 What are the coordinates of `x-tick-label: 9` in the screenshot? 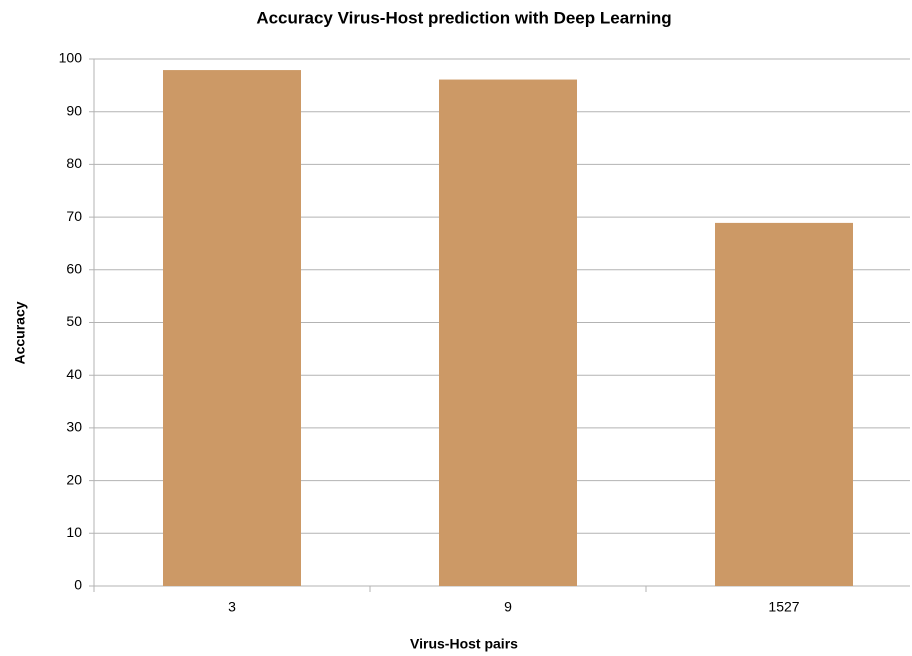 It's located at (508, 607).